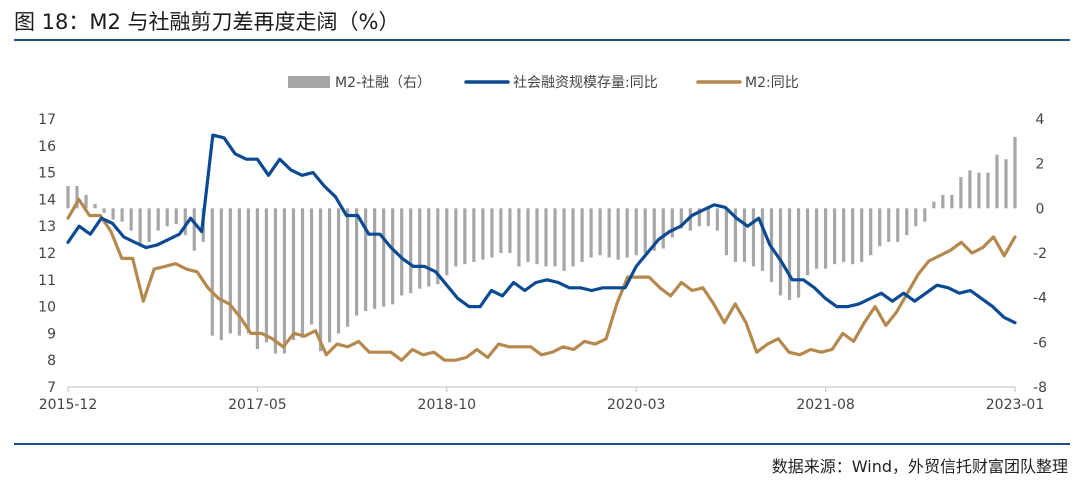 The height and width of the screenshot is (484, 1080). I want to click on x-tick-label: 2020-03, so click(636, 405).